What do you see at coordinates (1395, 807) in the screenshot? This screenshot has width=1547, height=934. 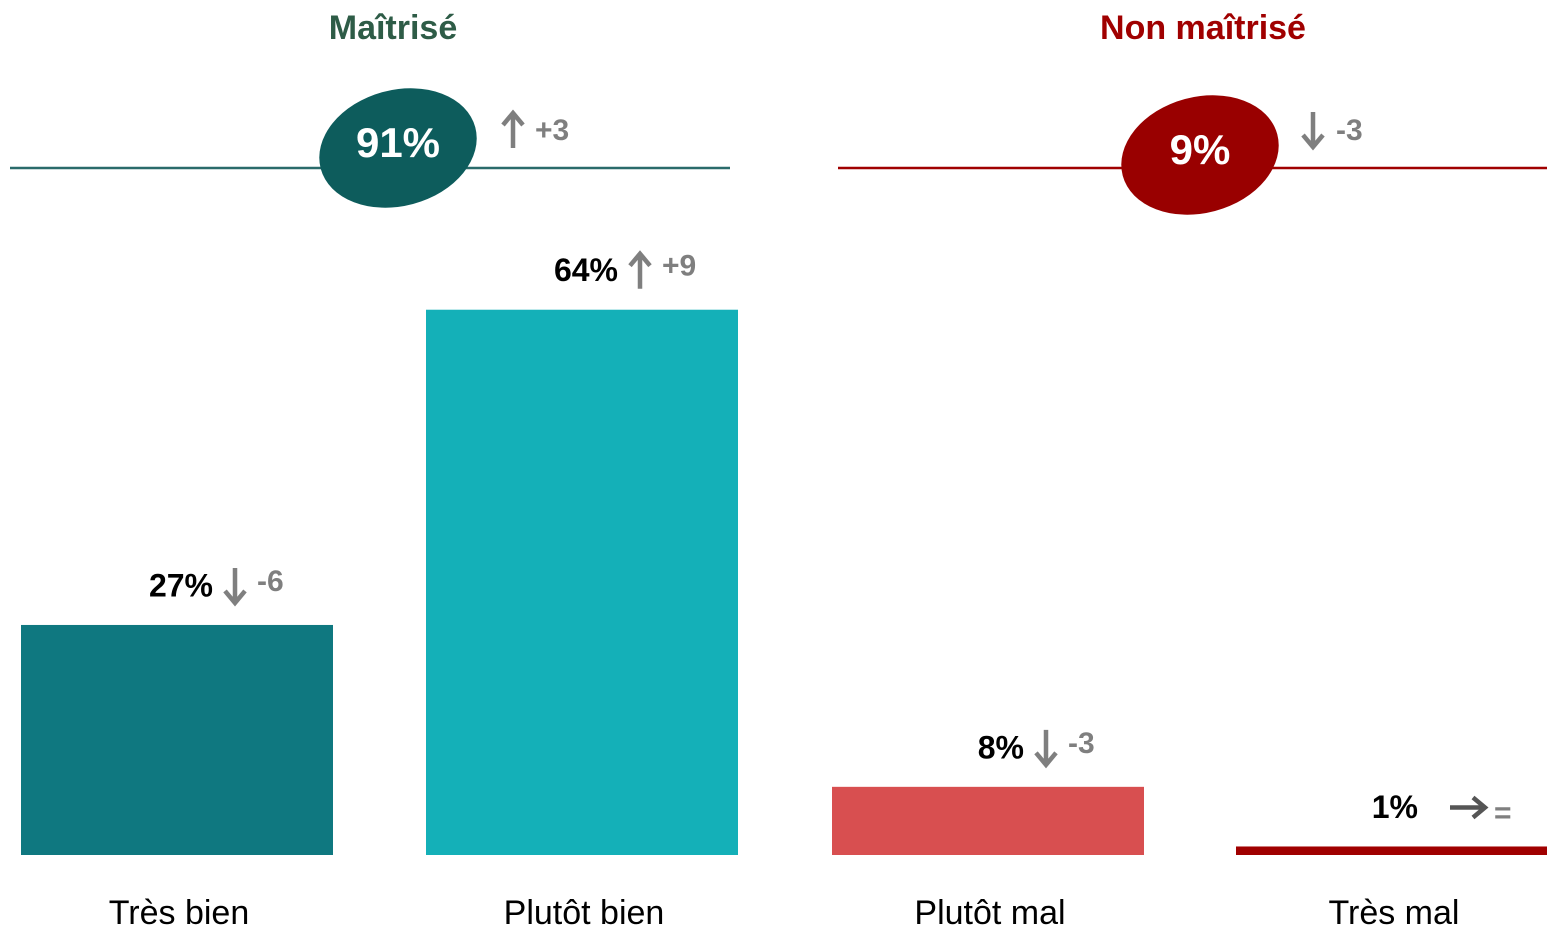 I see `value-label: 1%` at bounding box center [1395, 807].